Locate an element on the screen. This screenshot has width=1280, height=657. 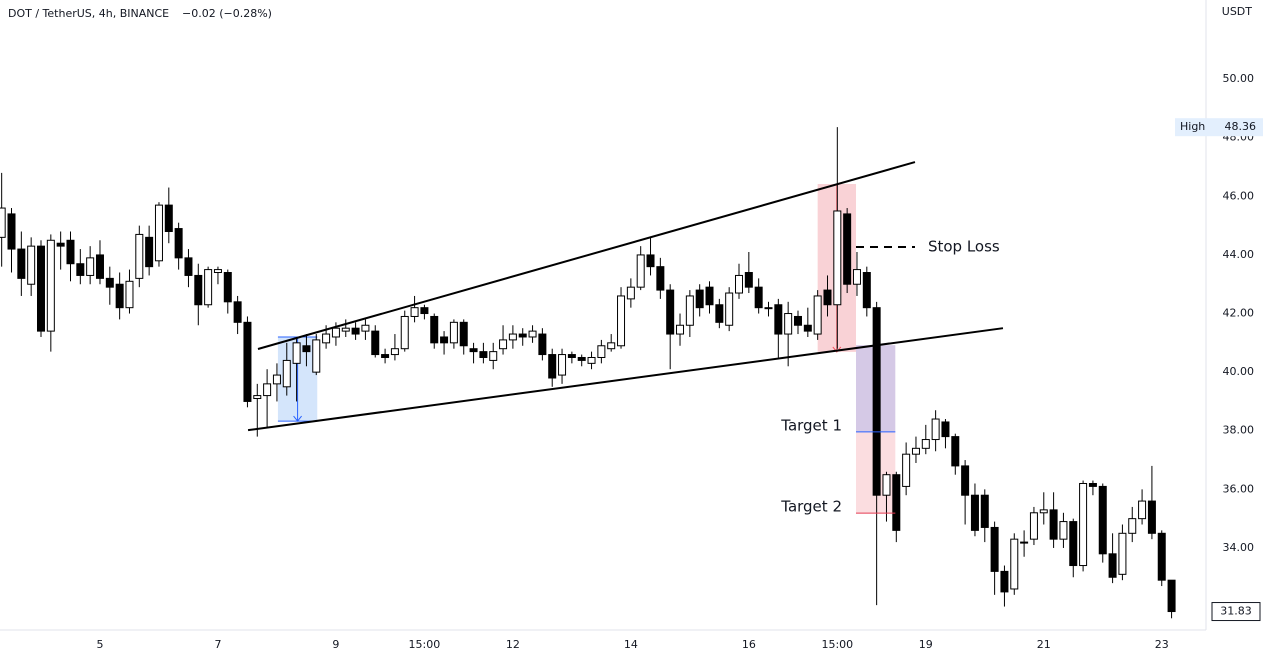
arrow-head is located at coordinates (837, 349).